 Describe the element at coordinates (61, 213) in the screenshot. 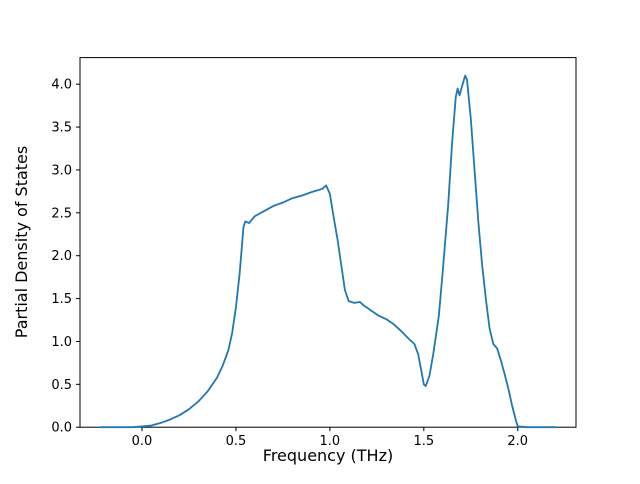

I see `y-tick-label: 2.5` at that location.